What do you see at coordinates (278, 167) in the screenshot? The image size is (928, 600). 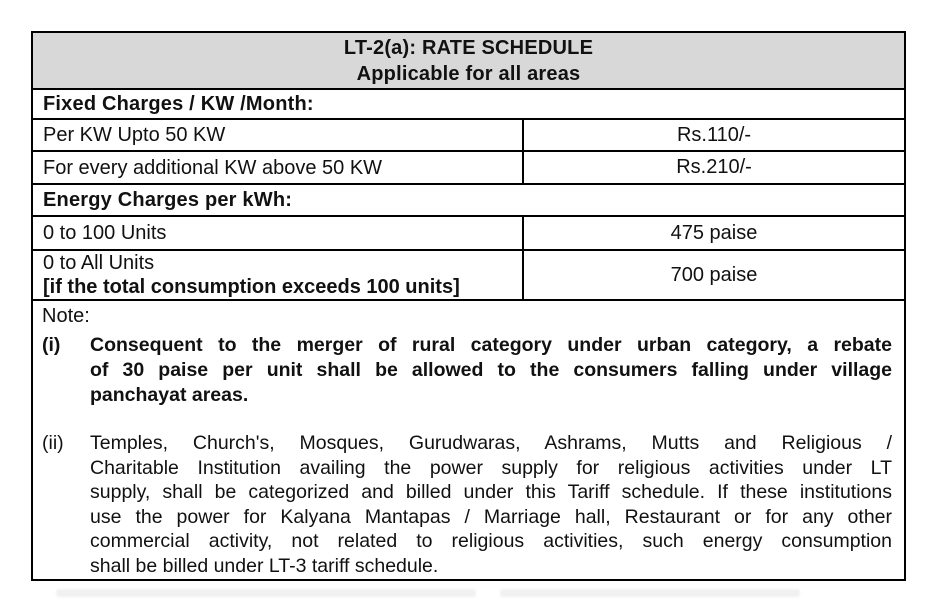 I see `fixed-row2-label: For every additional KW above 50 KW` at bounding box center [278, 167].